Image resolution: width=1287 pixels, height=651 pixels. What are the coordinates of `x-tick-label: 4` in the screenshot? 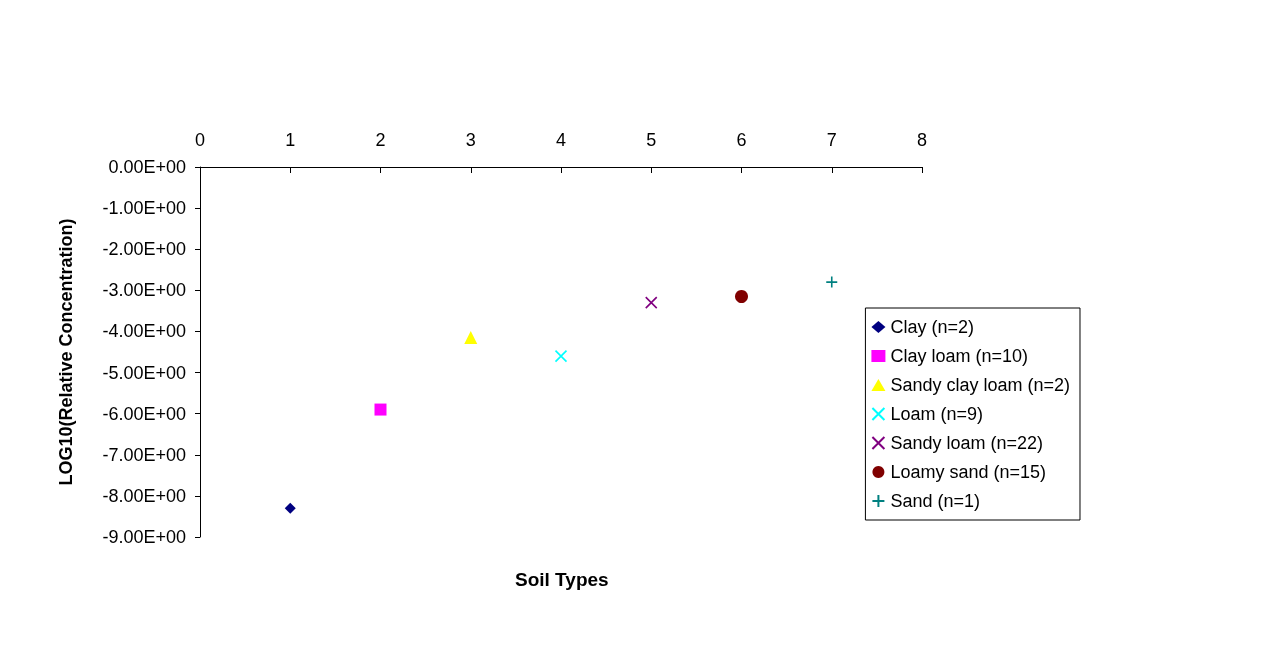 It's located at (561, 140).